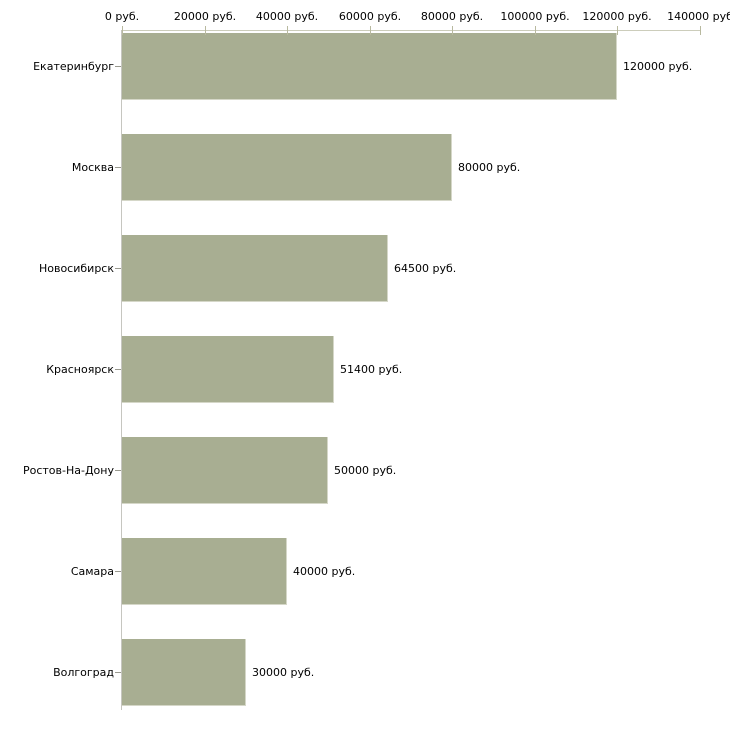 This screenshot has height=730, width=730. I want to click on x-tick-label: 140000 руб, so click(698, 16).